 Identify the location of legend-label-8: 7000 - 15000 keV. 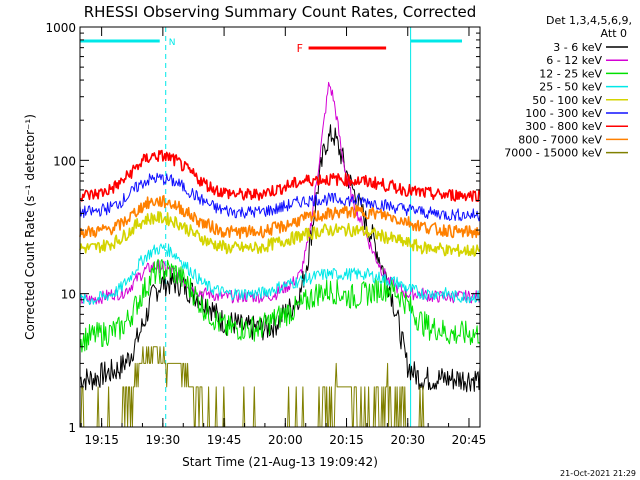
(553, 153).